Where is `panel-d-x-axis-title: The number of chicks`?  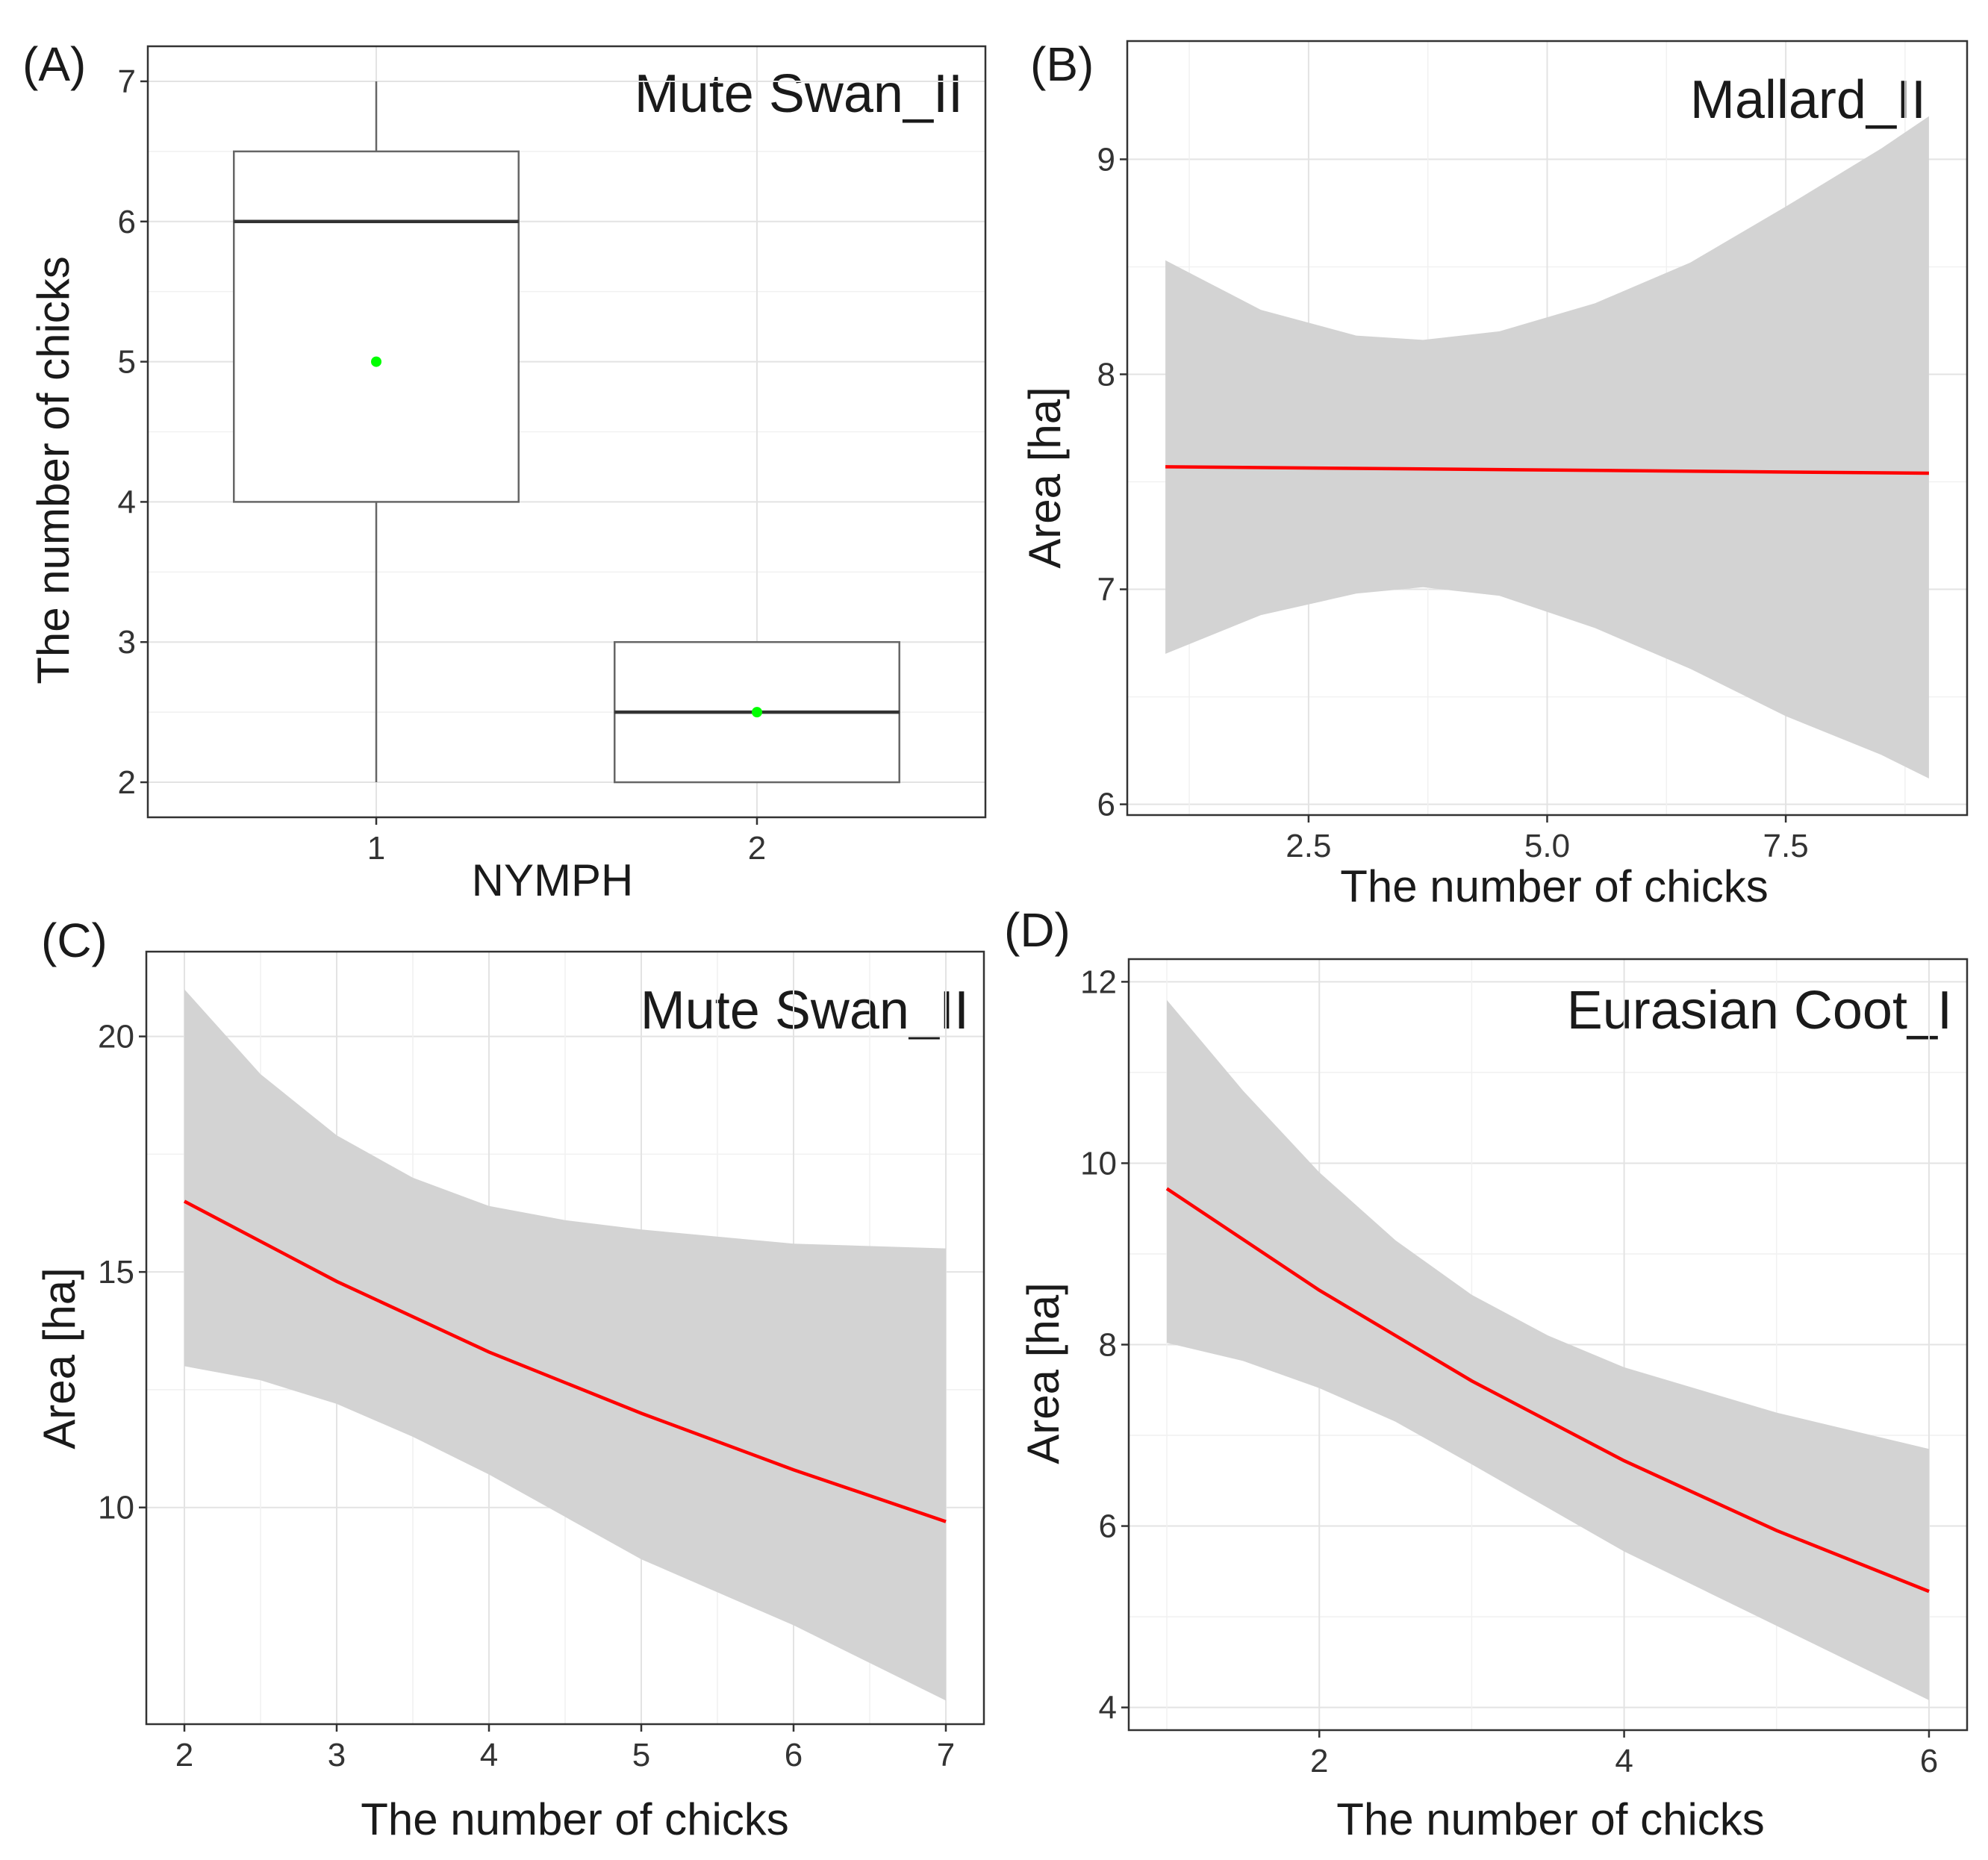 panel-d-x-axis-title: The number of chicks is located at coordinates (1550, 1819).